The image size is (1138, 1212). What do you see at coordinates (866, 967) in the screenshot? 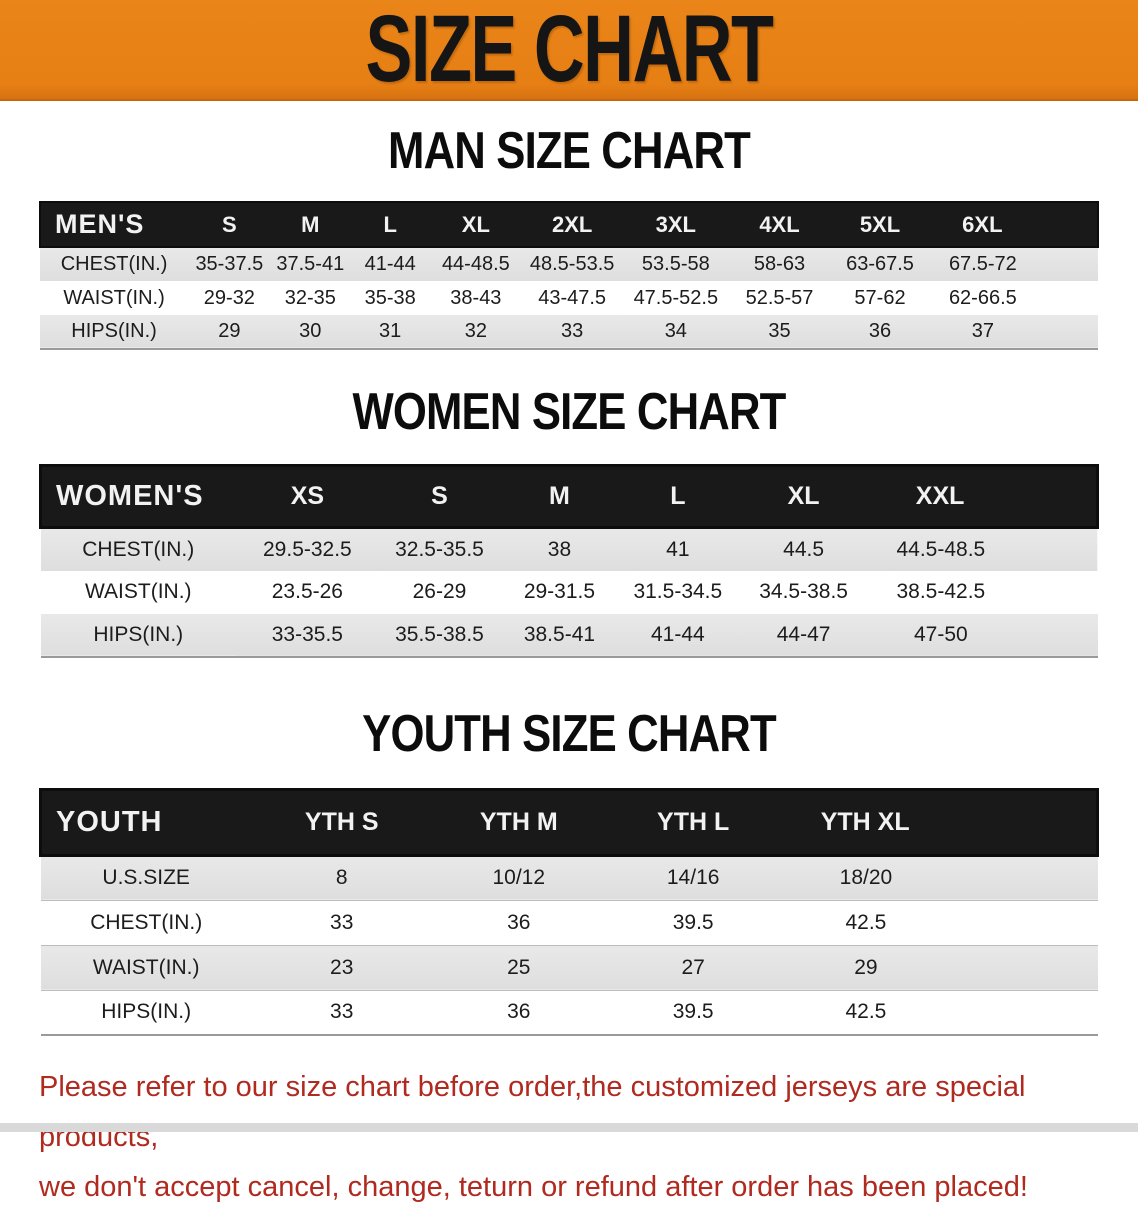
I see `youth-size-value: 29` at bounding box center [866, 967].